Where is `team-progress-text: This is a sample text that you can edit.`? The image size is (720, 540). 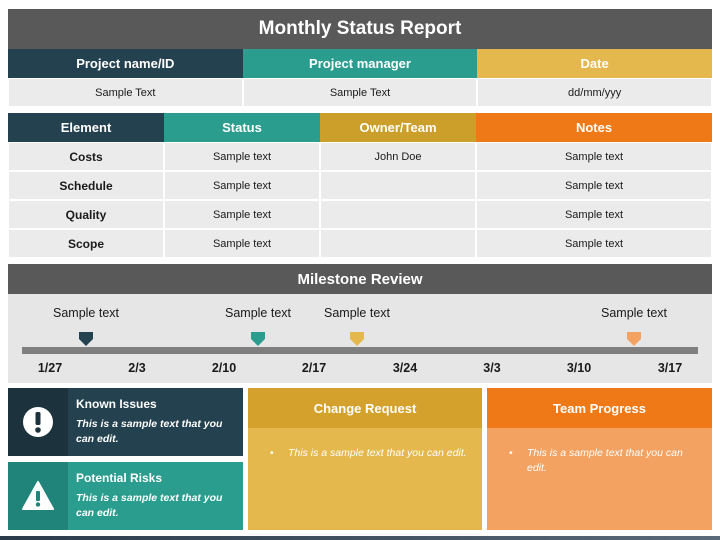
team-progress-text: This is a sample text that you can edit. is located at coordinates (605, 460).